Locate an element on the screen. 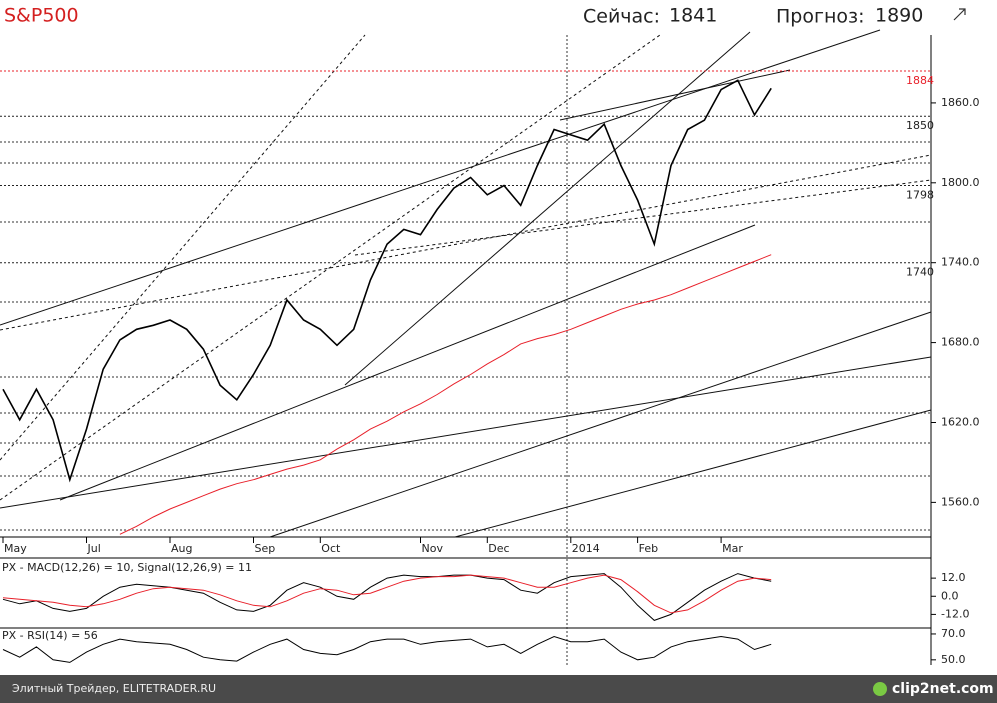  chart-title: S&P500 is located at coordinates (41, 16).